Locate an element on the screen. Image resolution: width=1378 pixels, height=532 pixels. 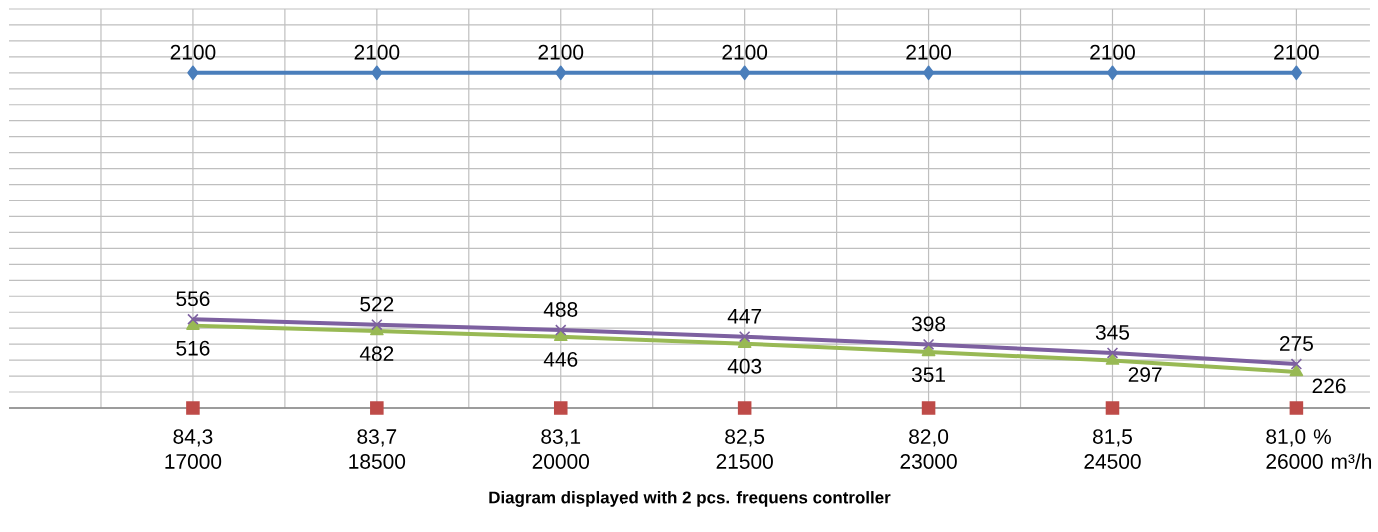
data-label: 482 is located at coordinates (376, 354).